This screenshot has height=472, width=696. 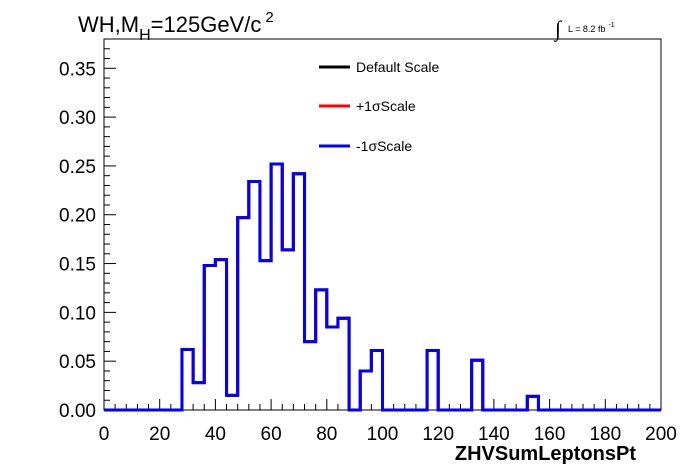 What do you see at coordinates (550, 434) in the screenshot?
I see `x-tick-label: 160` at bounding box center [550, 434].